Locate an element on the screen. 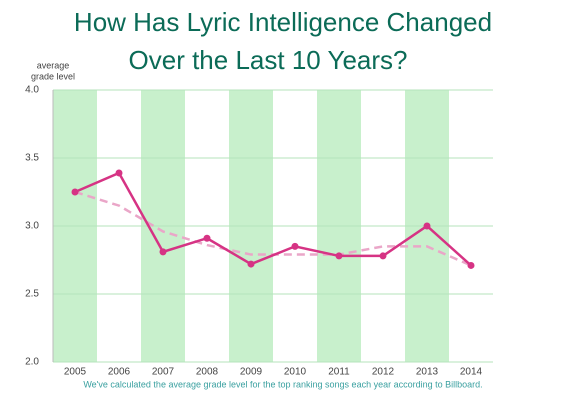  x-tick-label: 2005 is located at coordinates (75, 372).